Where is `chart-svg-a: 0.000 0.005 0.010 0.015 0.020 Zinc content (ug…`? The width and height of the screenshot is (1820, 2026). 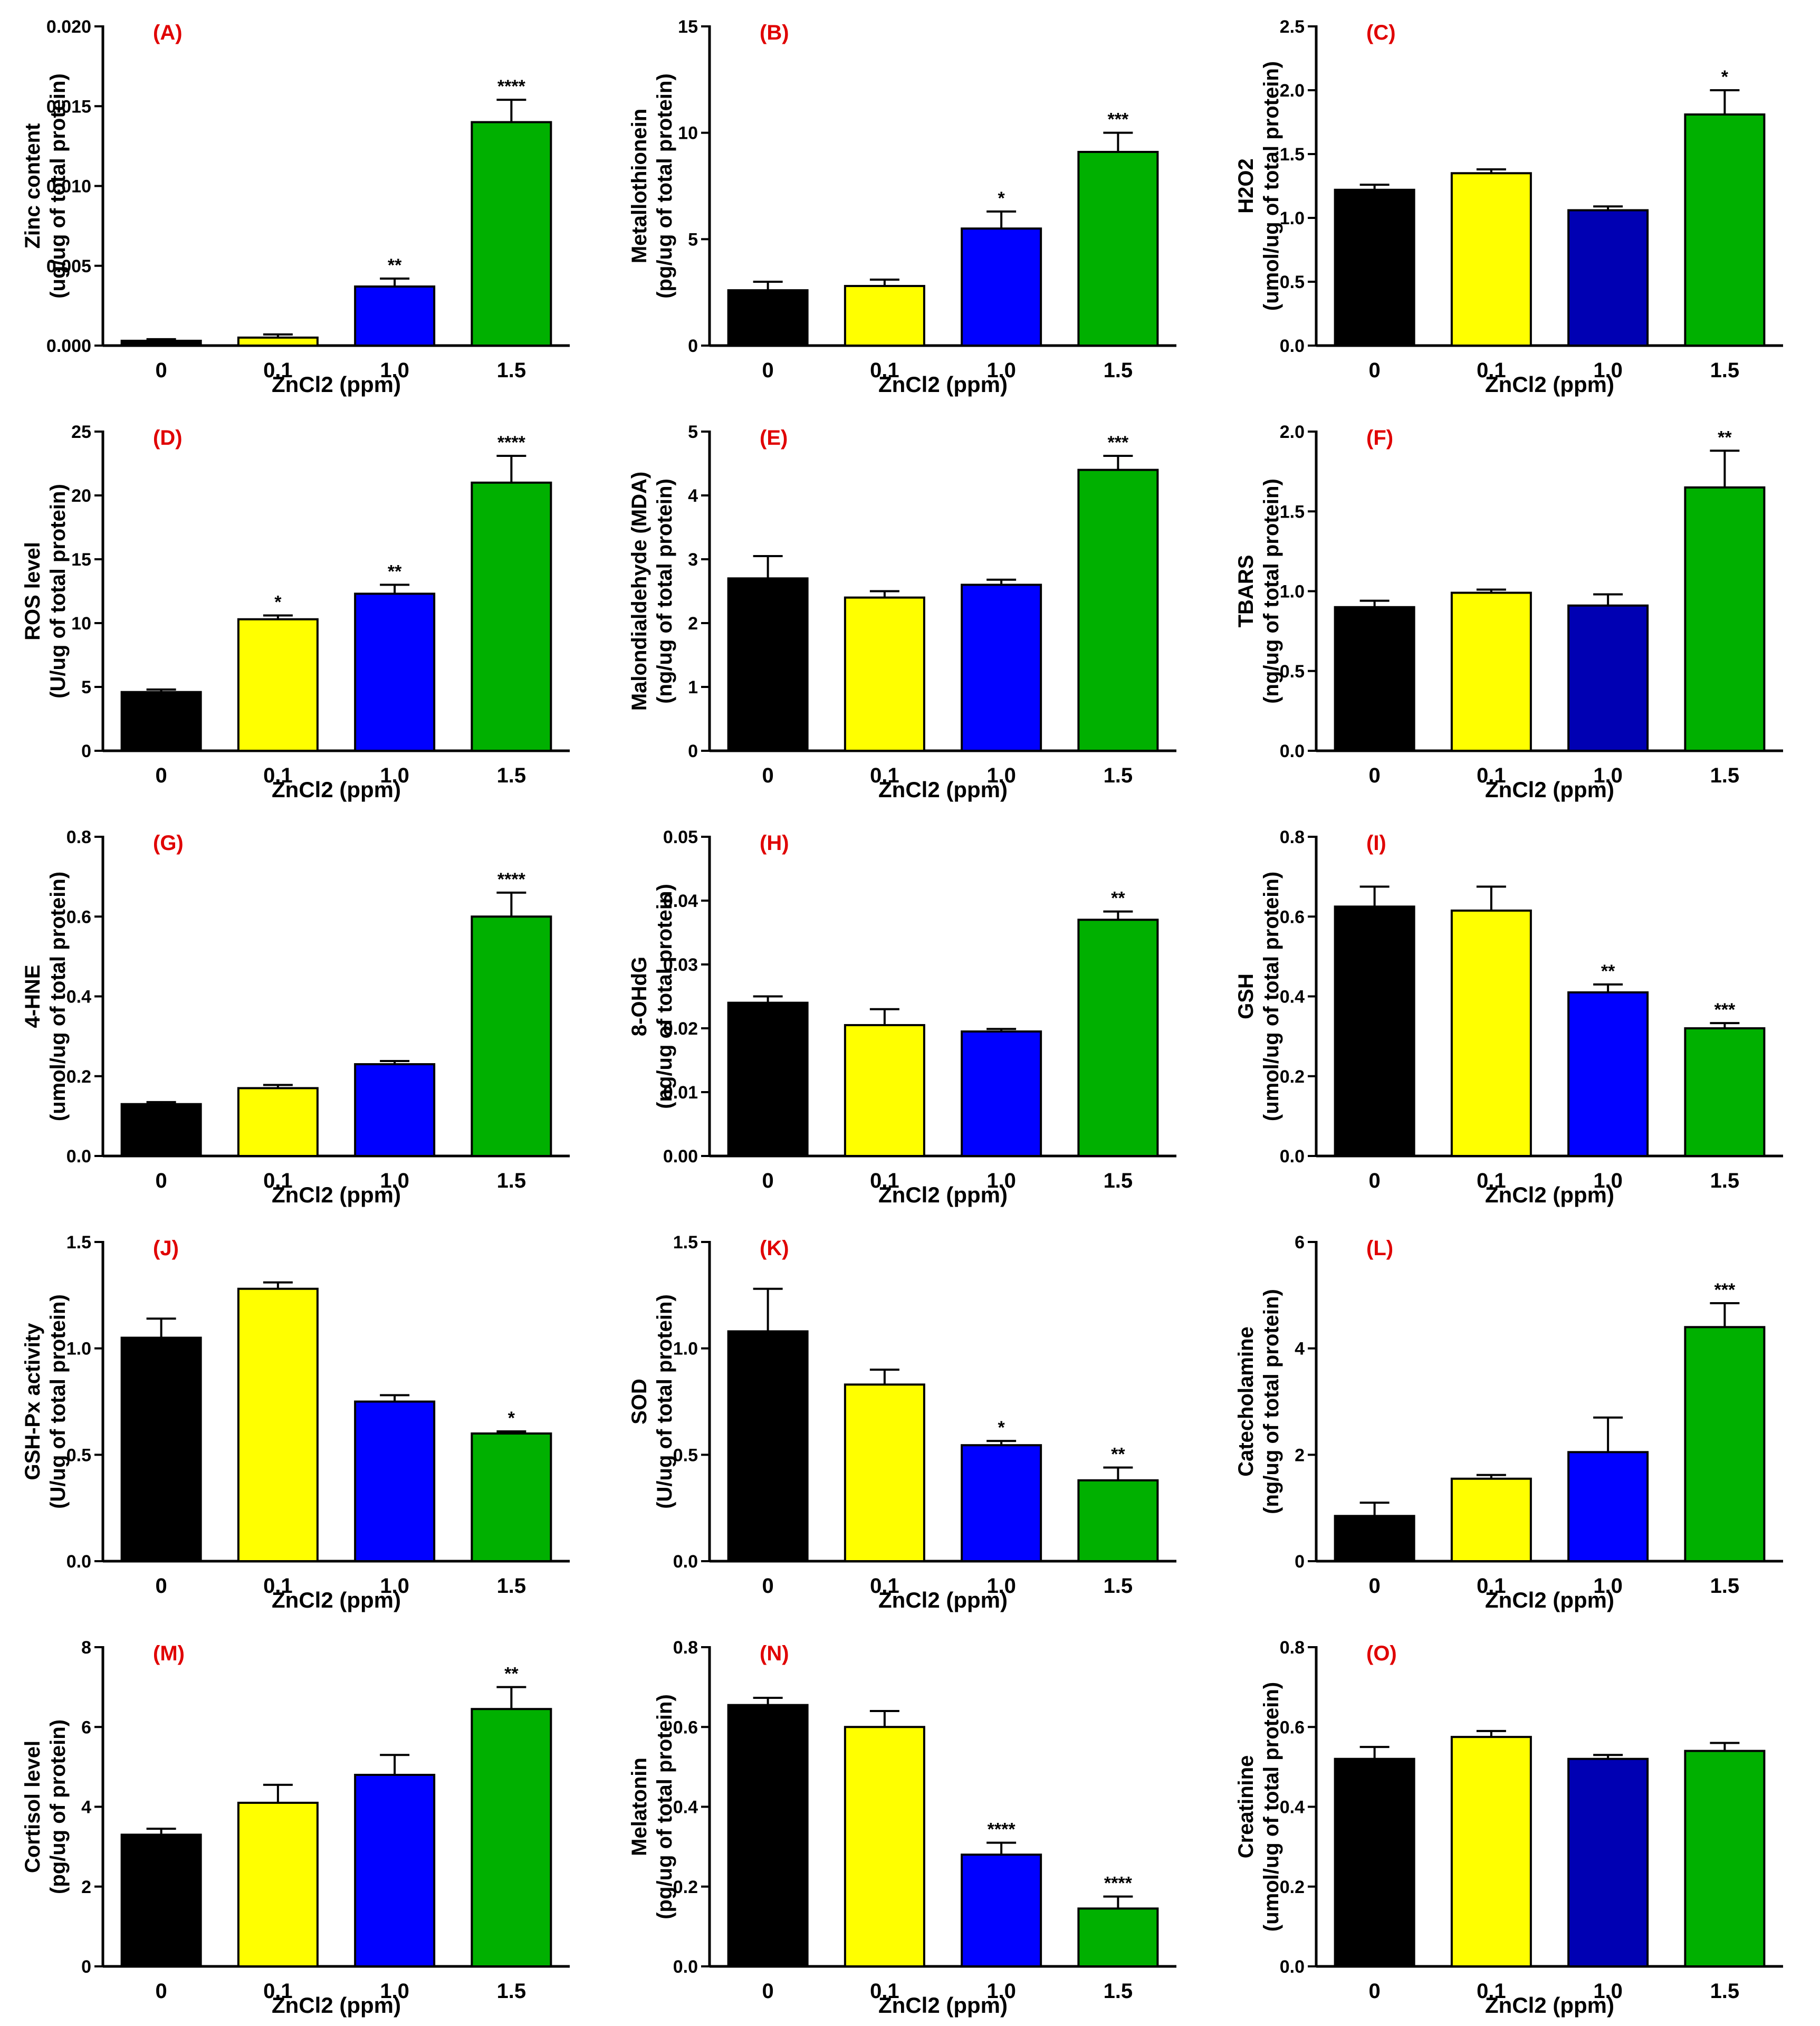 chart-svg-a: 0.000 0.005 0.010 0.015 0.020 Zinc content (ug… is located at coordinates (295, 207).